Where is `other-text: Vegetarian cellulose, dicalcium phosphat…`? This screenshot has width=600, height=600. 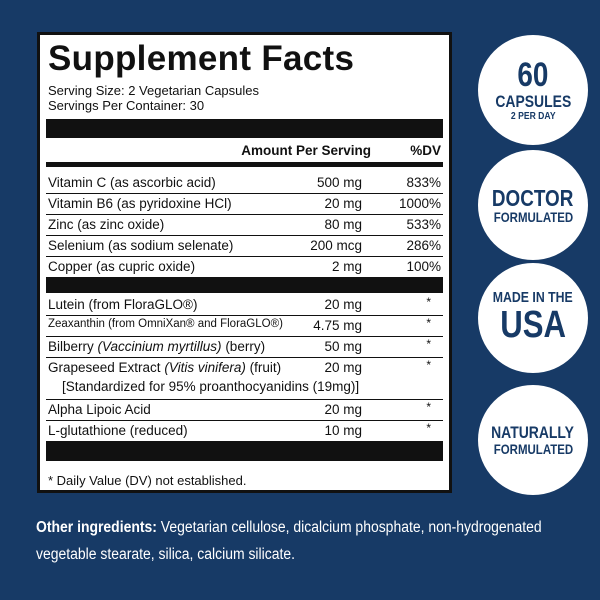
other-text: Vegetarian cellulose, dicalcium phosphat… is located at coordinates (289, 541).